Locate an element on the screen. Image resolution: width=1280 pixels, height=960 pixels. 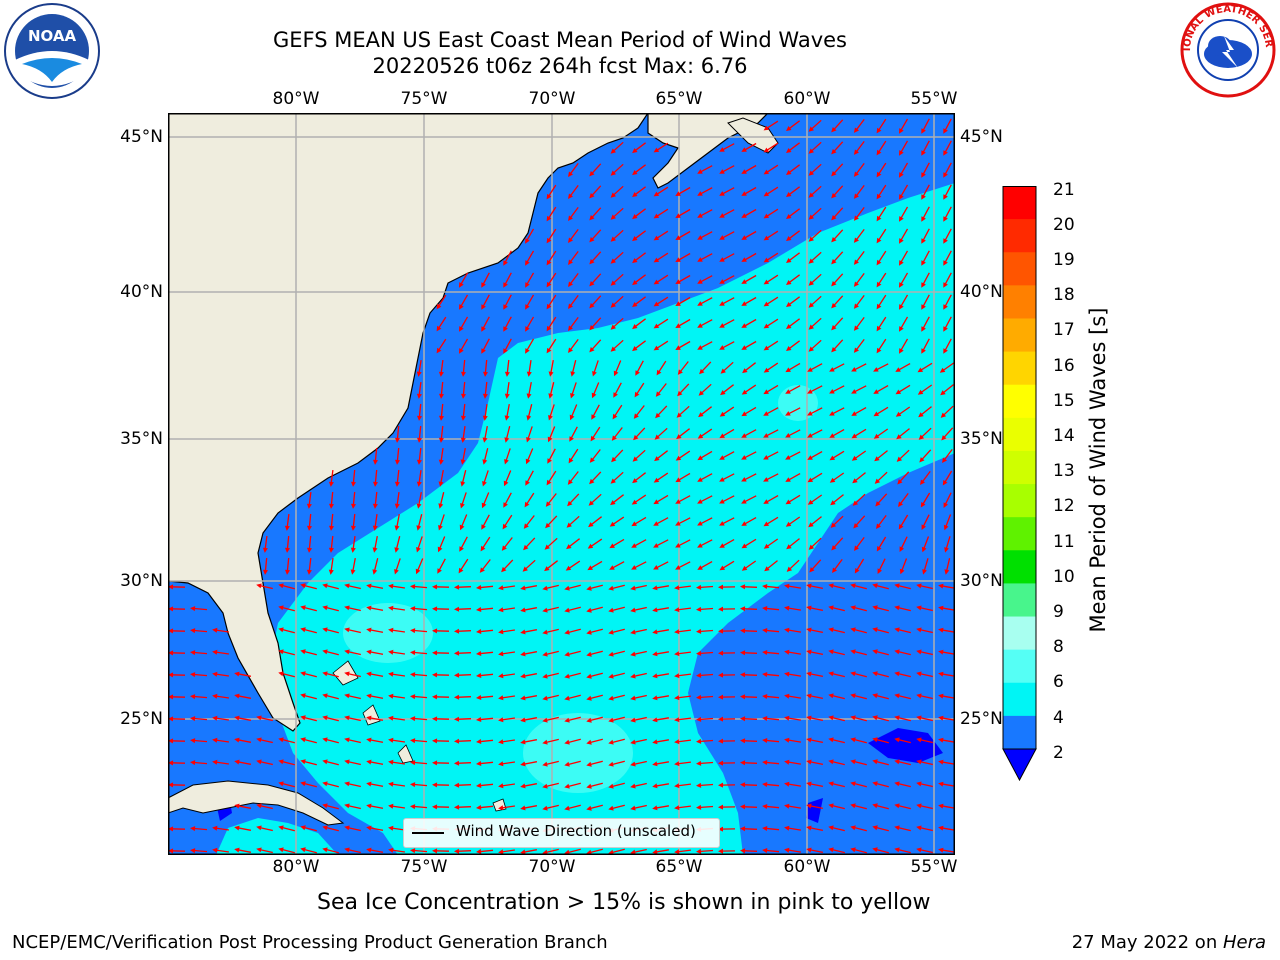
lon-tick-bottom: 60°W is located at coordinates (807, 867).